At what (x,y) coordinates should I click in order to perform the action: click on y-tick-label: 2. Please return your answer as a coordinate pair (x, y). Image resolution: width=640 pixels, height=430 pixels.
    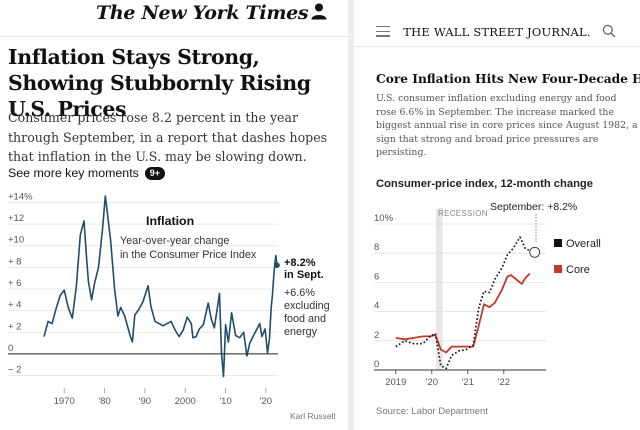
    Looking at the image, I should click on (376, 335).